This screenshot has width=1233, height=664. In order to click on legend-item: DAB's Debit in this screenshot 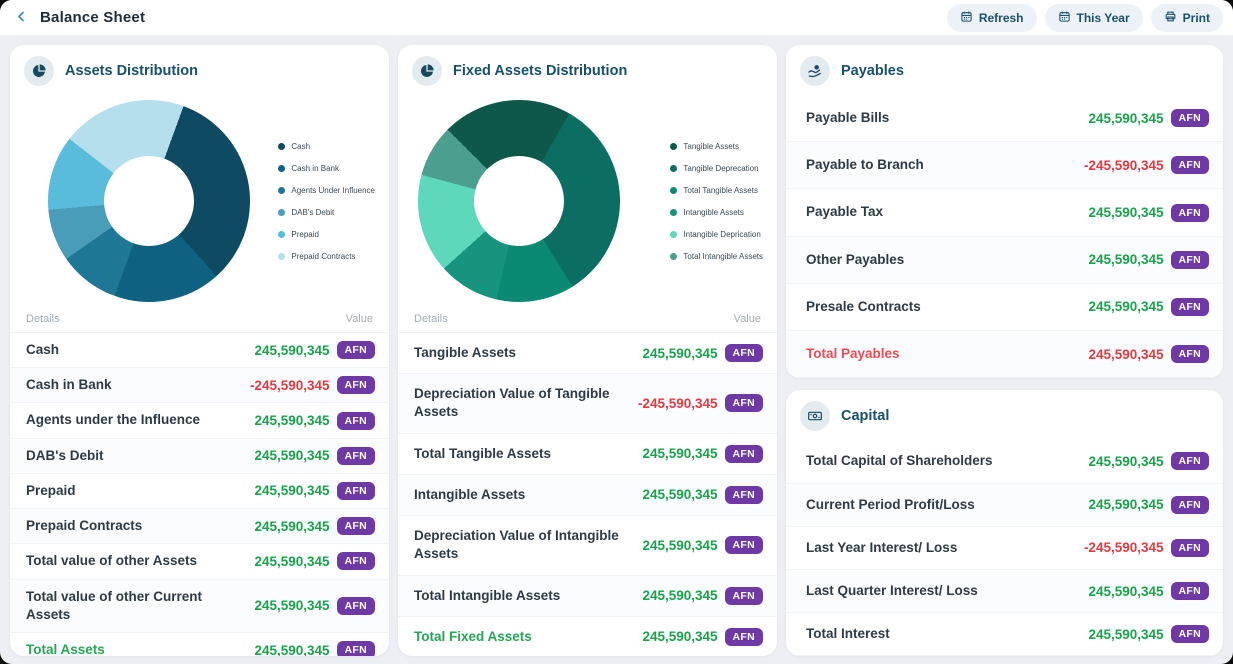, I will do `click(326, 212)`.